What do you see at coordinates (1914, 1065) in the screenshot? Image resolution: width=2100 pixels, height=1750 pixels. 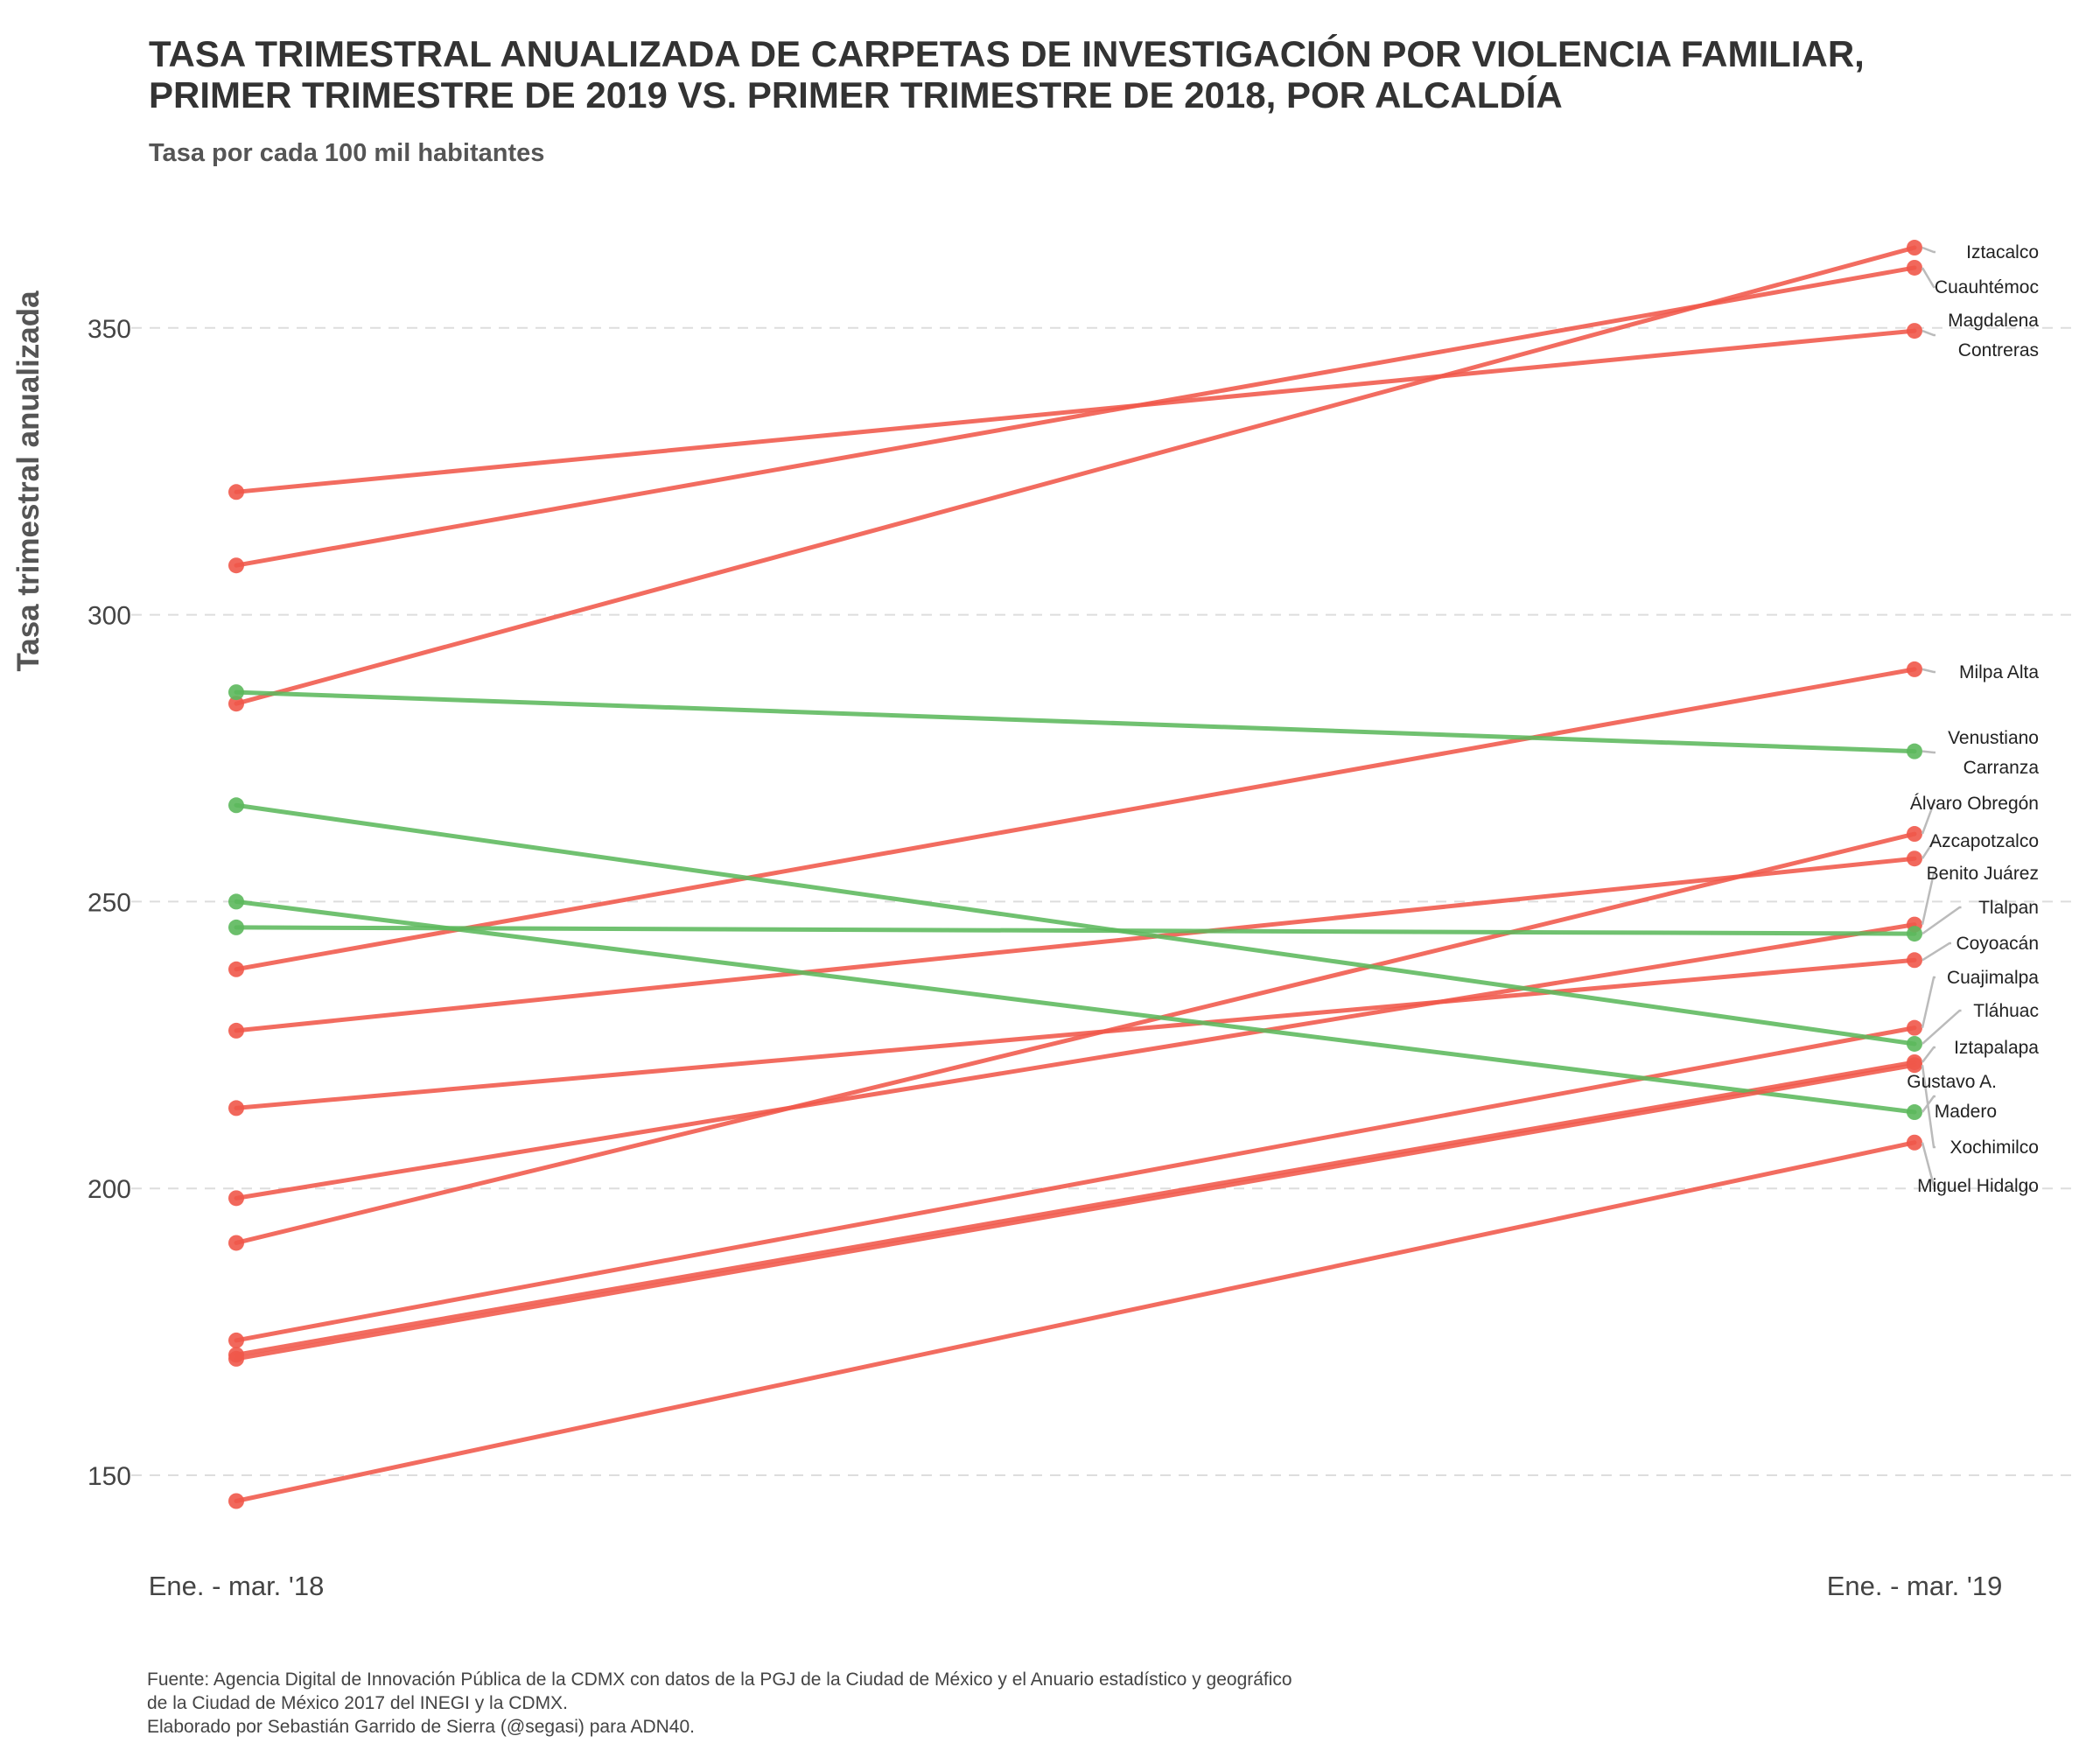 I see `point-2019-xochimilco` at bounding box center [1914, 1065].